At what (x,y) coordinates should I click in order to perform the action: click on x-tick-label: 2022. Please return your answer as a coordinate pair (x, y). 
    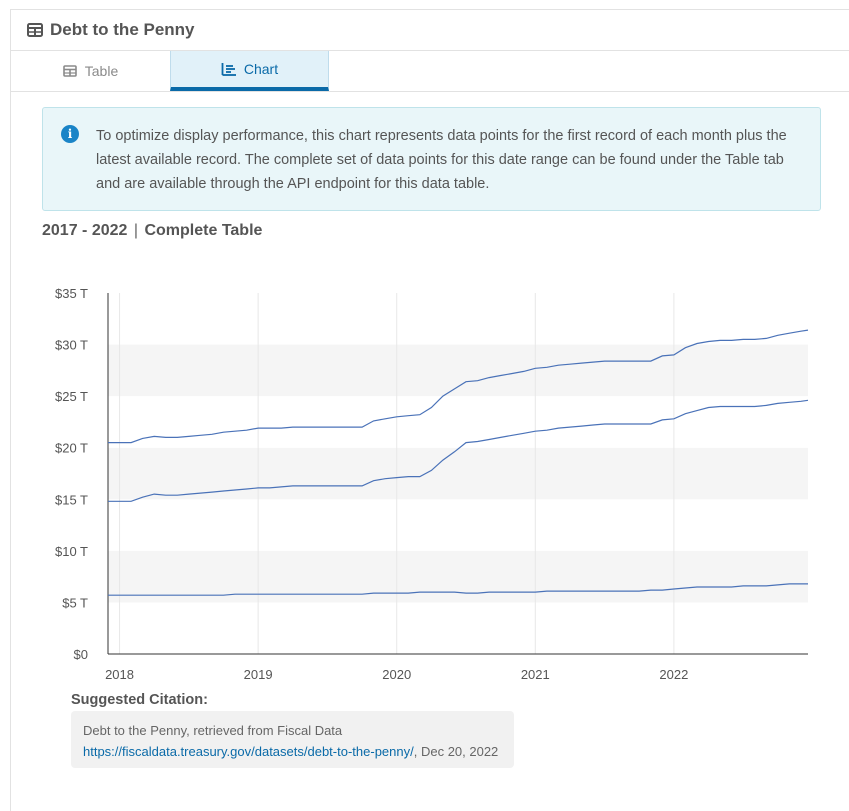
    Looking at the image, I should click on (673, 674).